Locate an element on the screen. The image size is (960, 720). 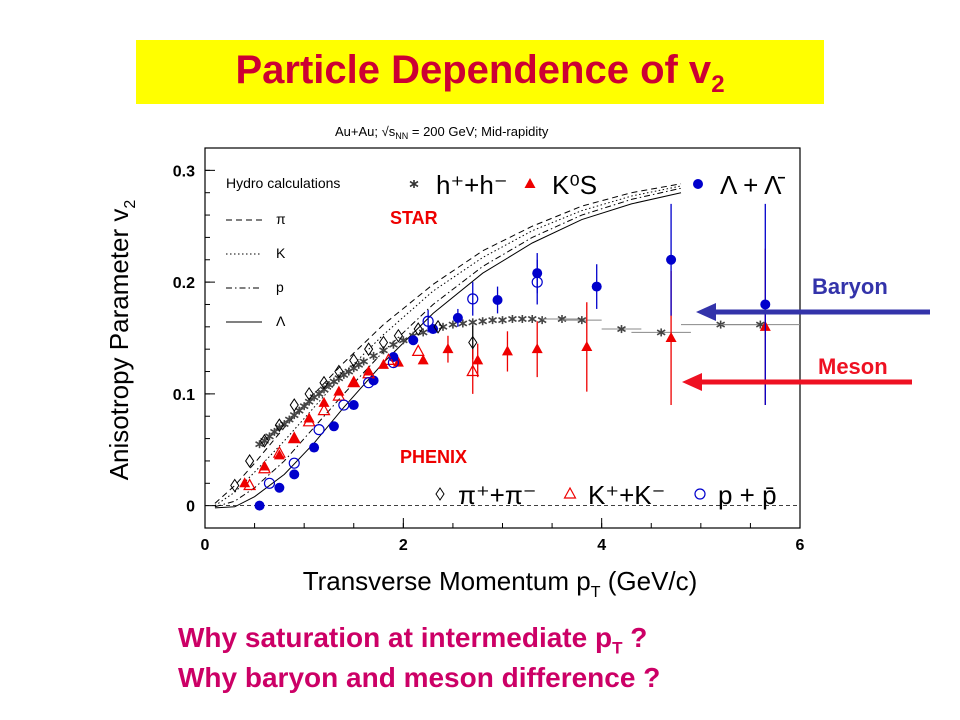
y-tick-label: 0 is located at coordinates (190, 507).